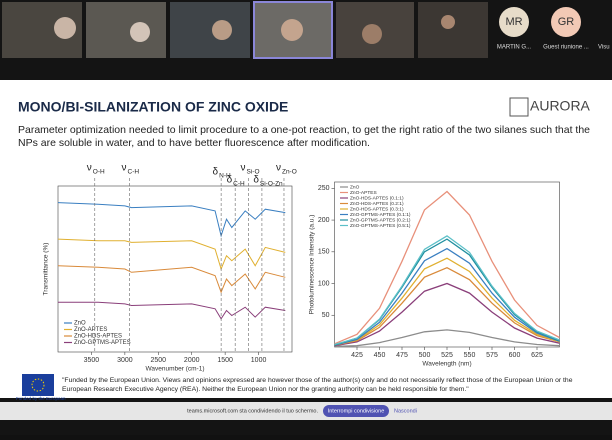  Describe the element at coordinates (175, 369) in the screenshot. I see `x-axis-label: Wavenumber (cm-1)` at that location.